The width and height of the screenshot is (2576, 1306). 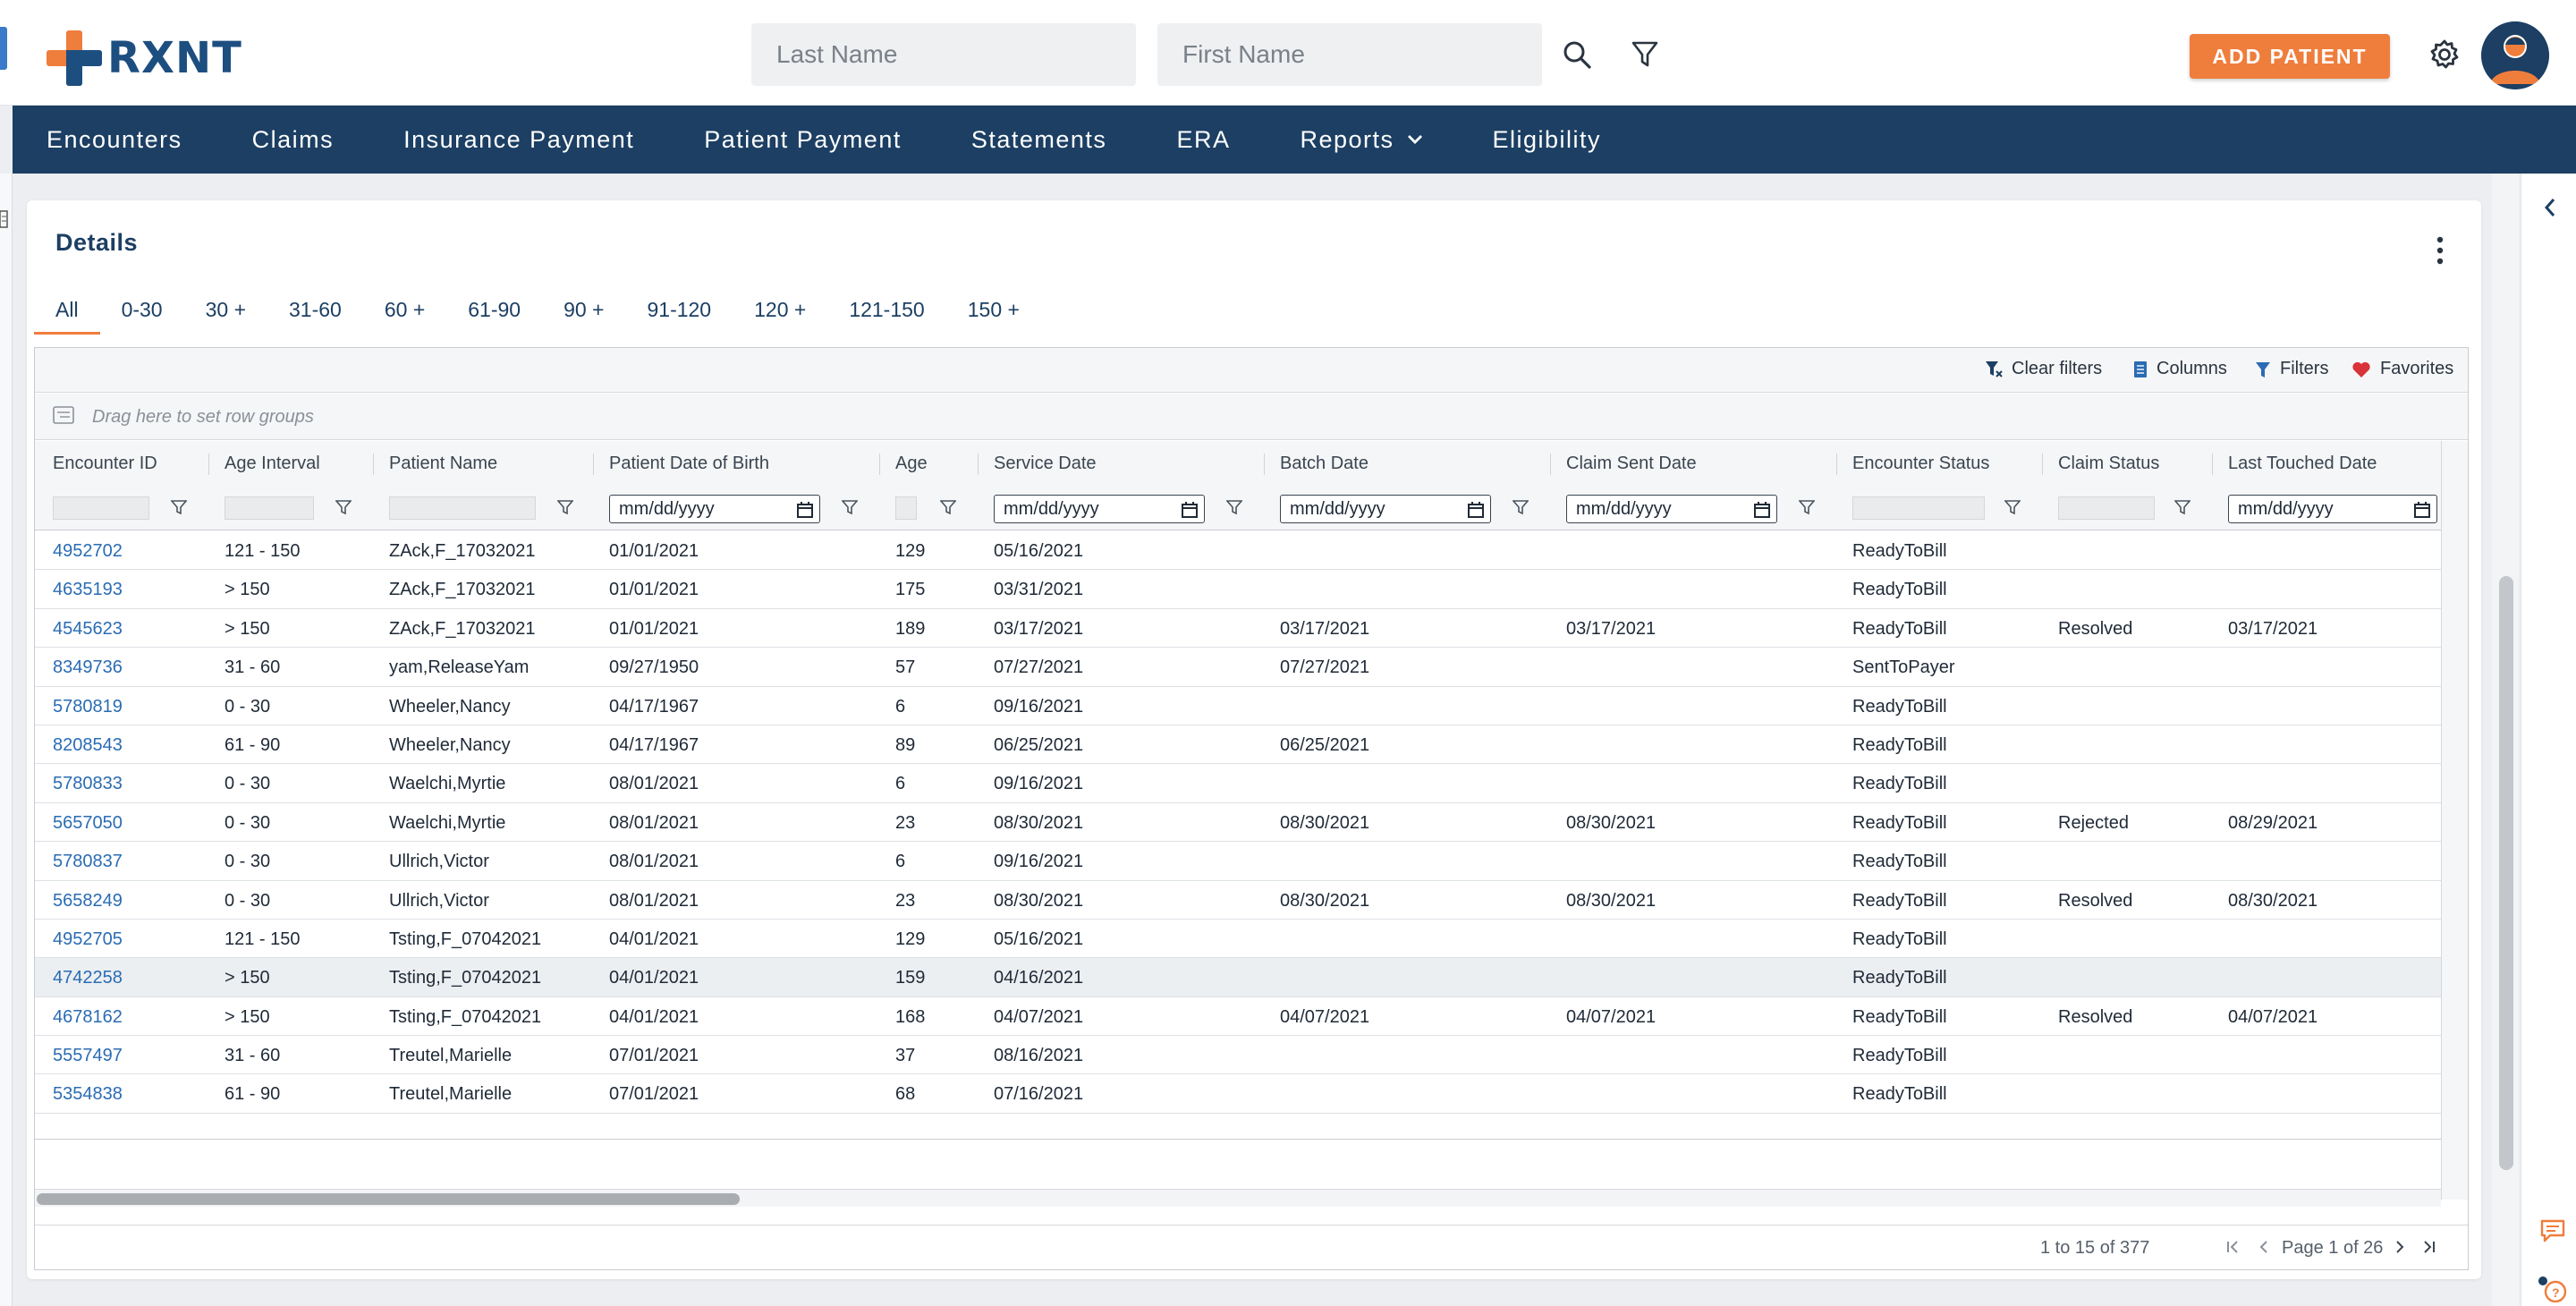 I want to click on help-icon: ?, so click(x=2553, y=1287).